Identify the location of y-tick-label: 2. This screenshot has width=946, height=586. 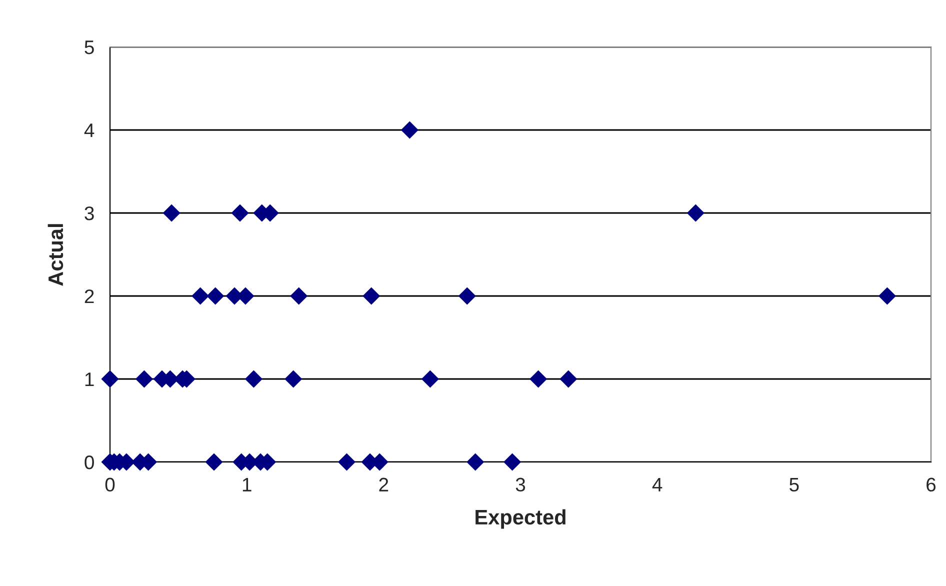
(89, 296).